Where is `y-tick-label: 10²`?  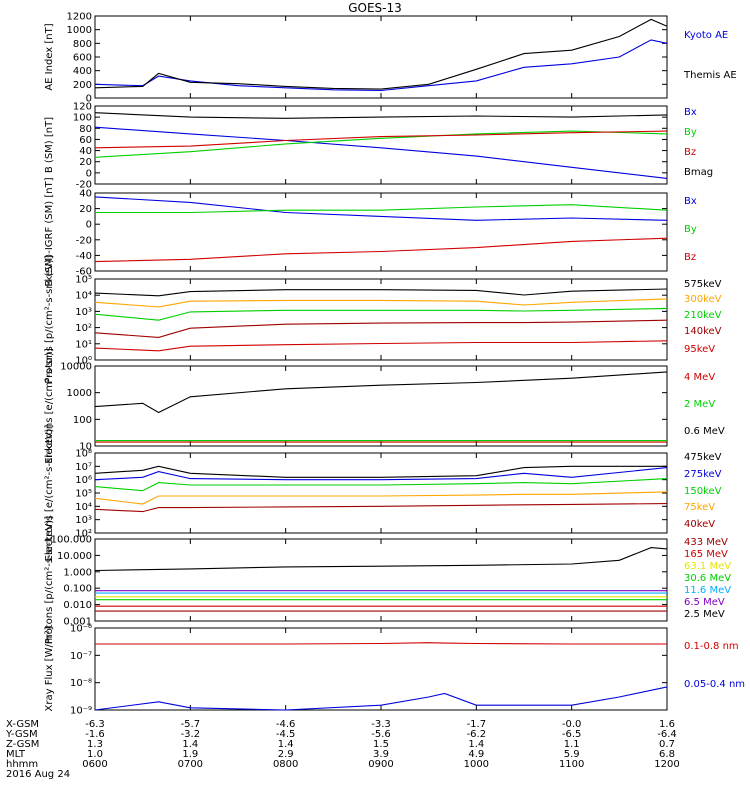
y-tick-label: 10² is located at coordinates (83, 328).